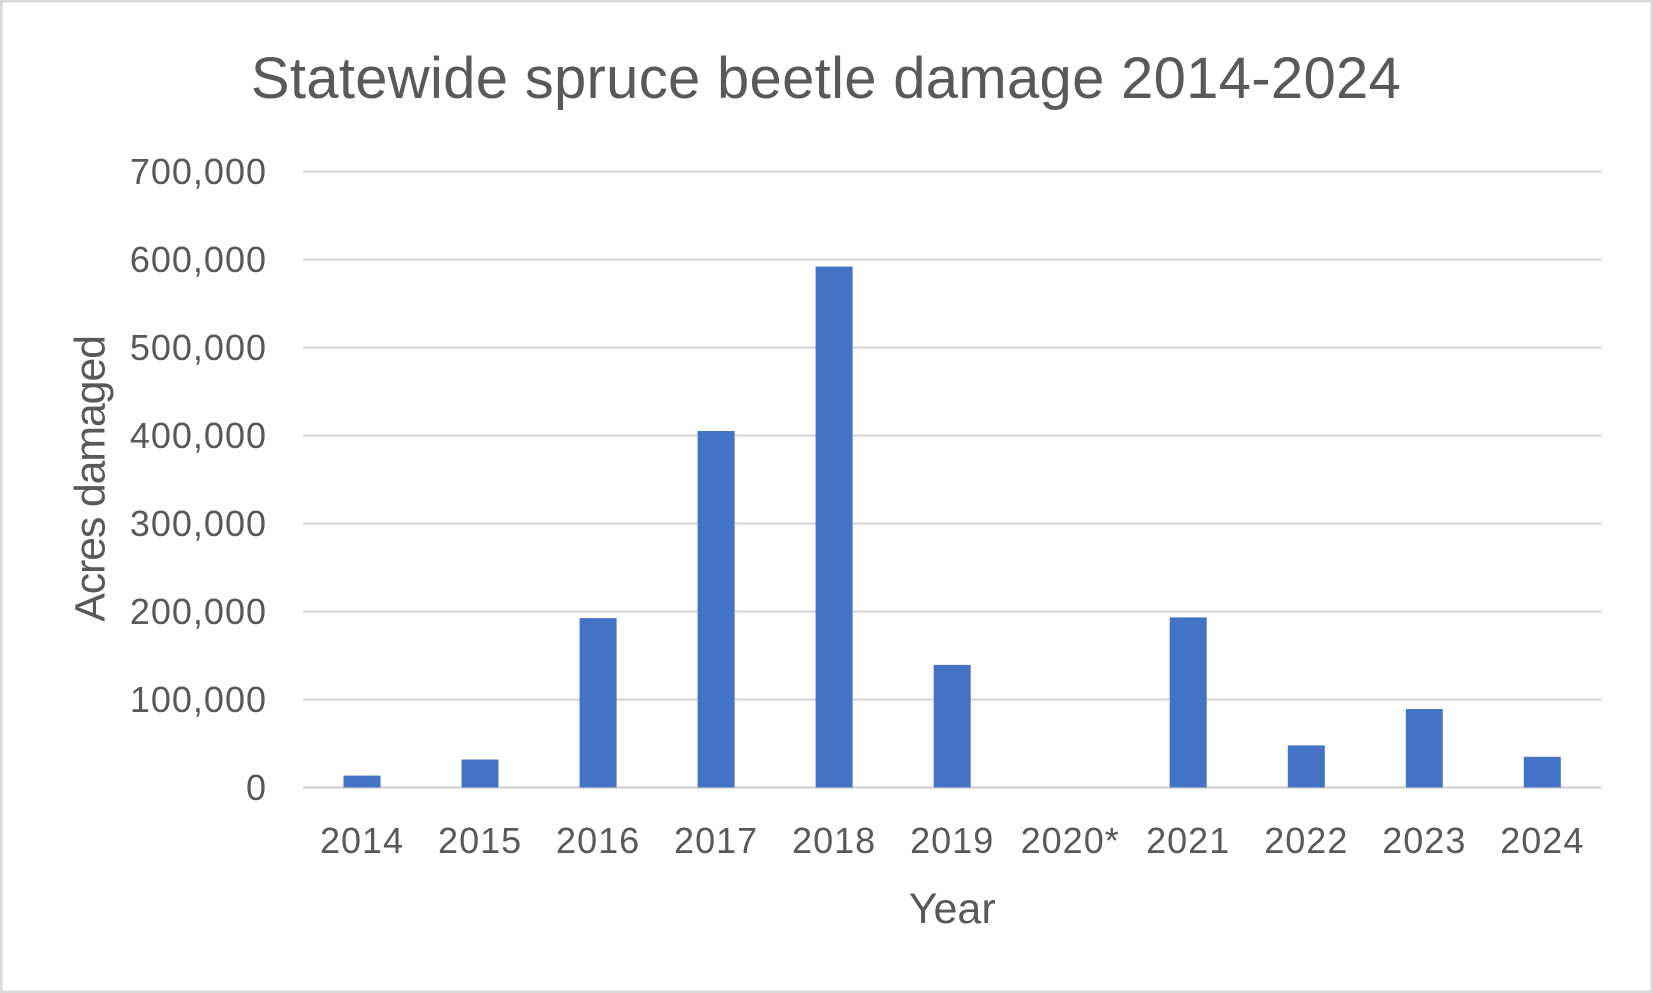 The height and width of the screenshot is (993, 1653). I want to click on svg-text: 2022, so click(1306, 840).